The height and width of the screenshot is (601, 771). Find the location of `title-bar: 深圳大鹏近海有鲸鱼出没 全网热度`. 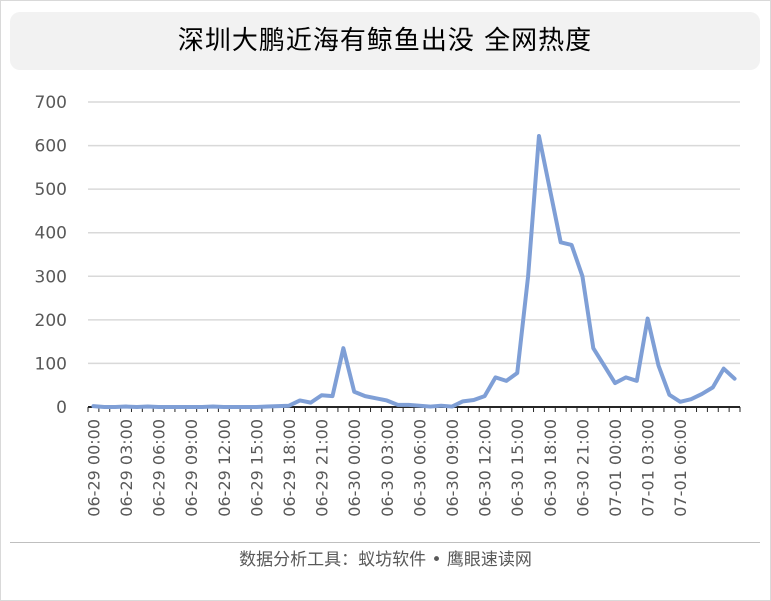

title-bar: 深圳大鹏近海有鲸鱼出没 全网热度 is located at coordinates (385, 41).